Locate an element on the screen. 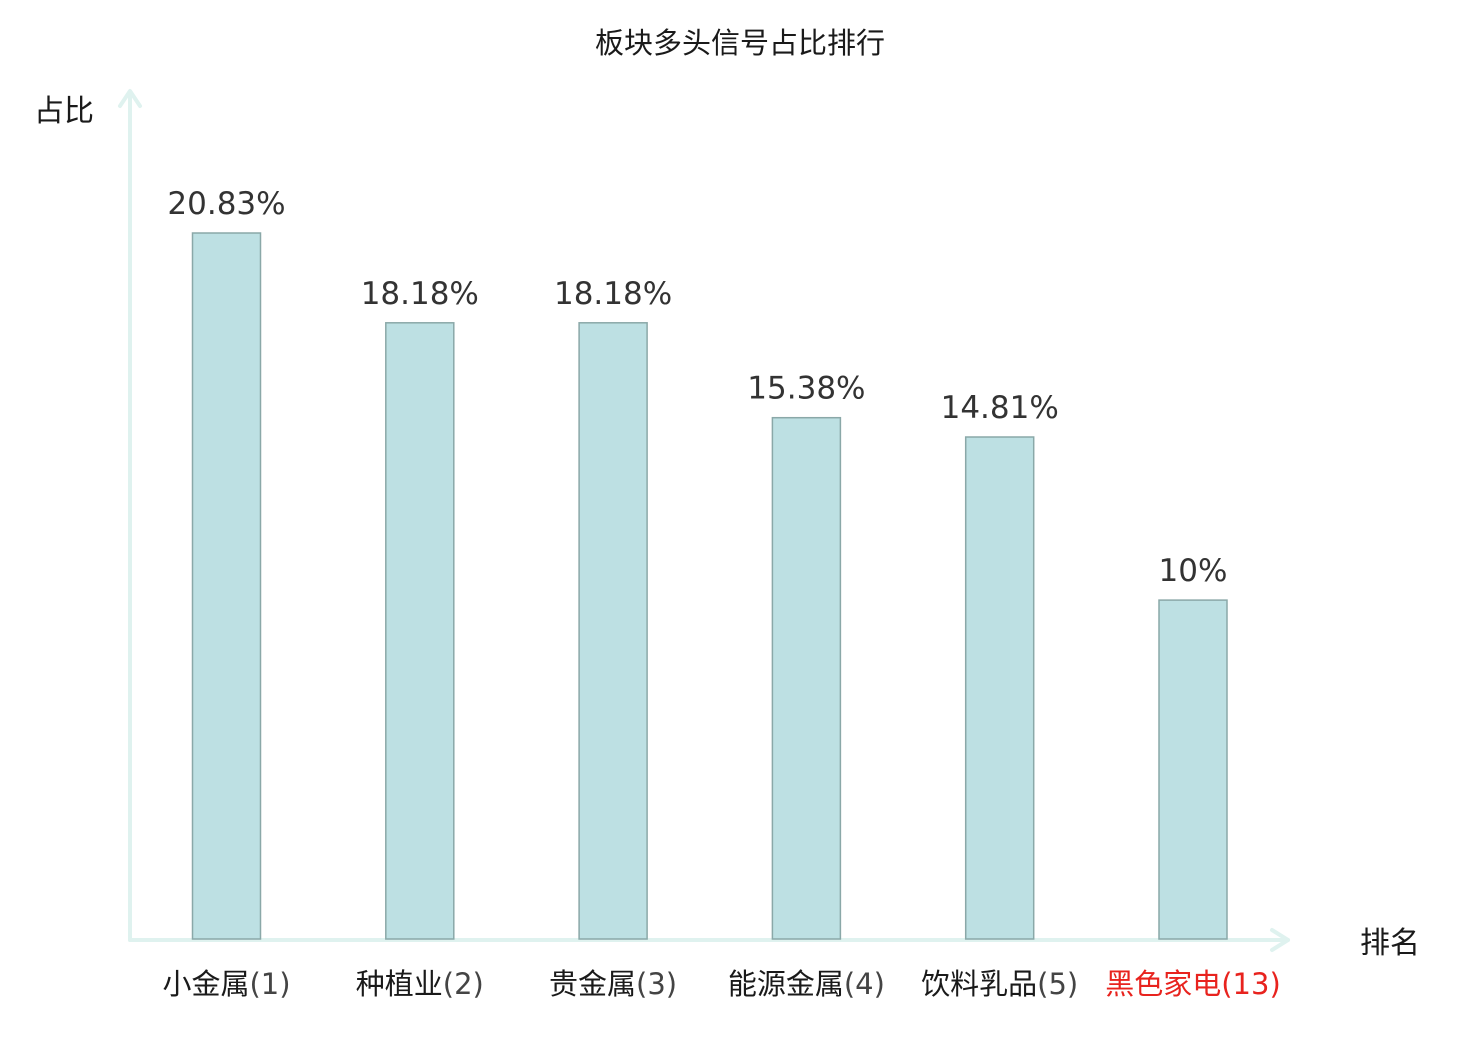  category-label-1: 小金属(1) is located at coordinates (226, 984).